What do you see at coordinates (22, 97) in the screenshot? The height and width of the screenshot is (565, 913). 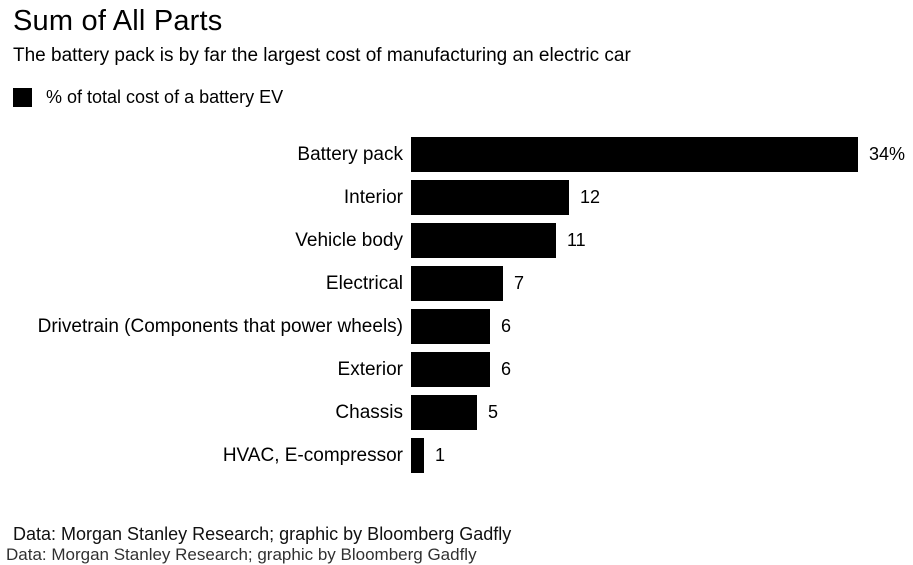 I see `legend-swatch-icon` at bounding box center [22, 97].